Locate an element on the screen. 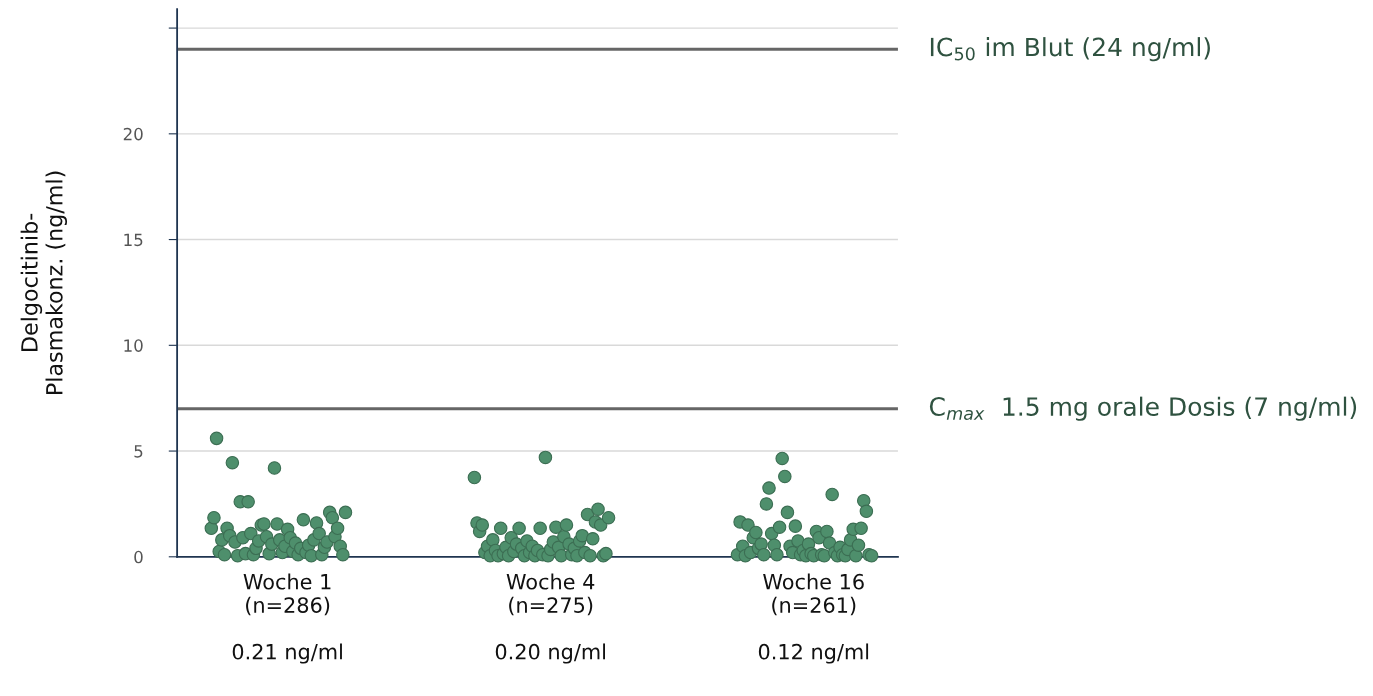 The image size is (1373, 696). y-tick-label: 5 is located at coordinates (138, 451).